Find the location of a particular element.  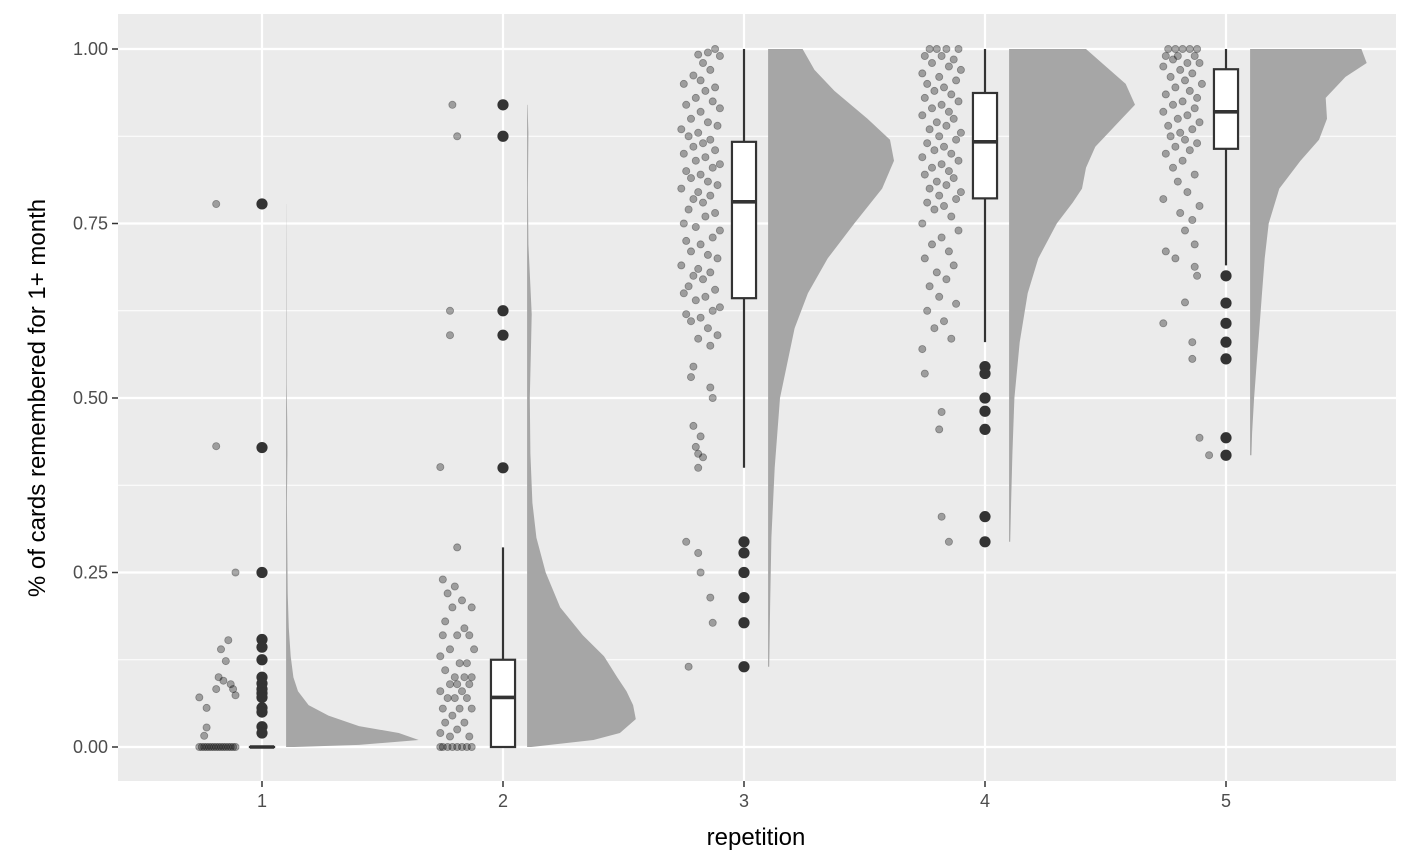

x-axis: 1 2 3 4 5 is located at coordinates (744, 796).